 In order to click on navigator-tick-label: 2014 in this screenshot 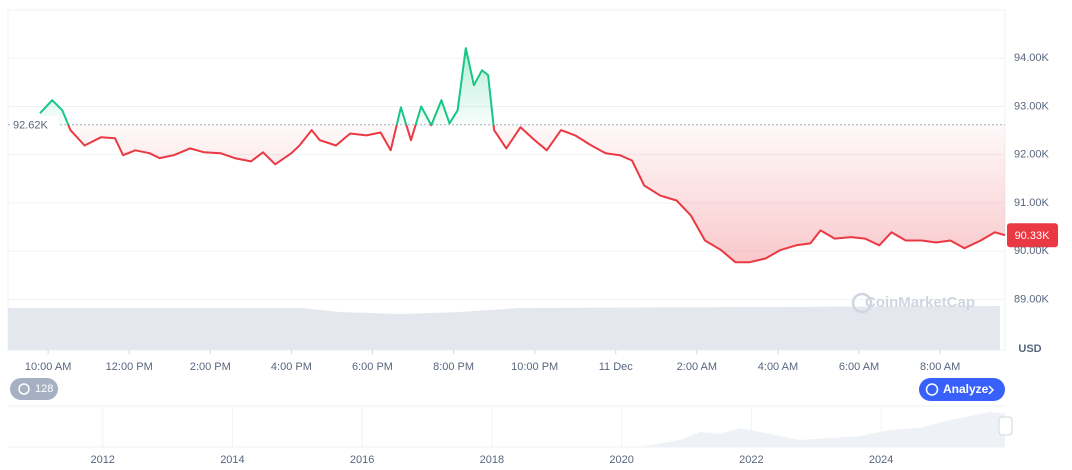, I will do `click(232, 460)`.